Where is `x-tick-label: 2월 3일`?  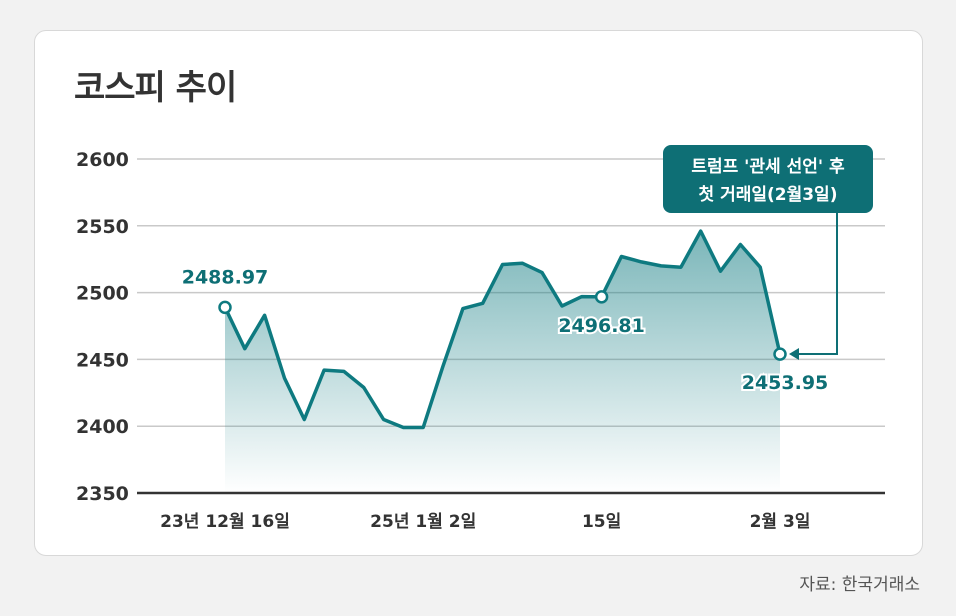
x-tick-label: 2월 3일 is located at coordinates (780, 522).